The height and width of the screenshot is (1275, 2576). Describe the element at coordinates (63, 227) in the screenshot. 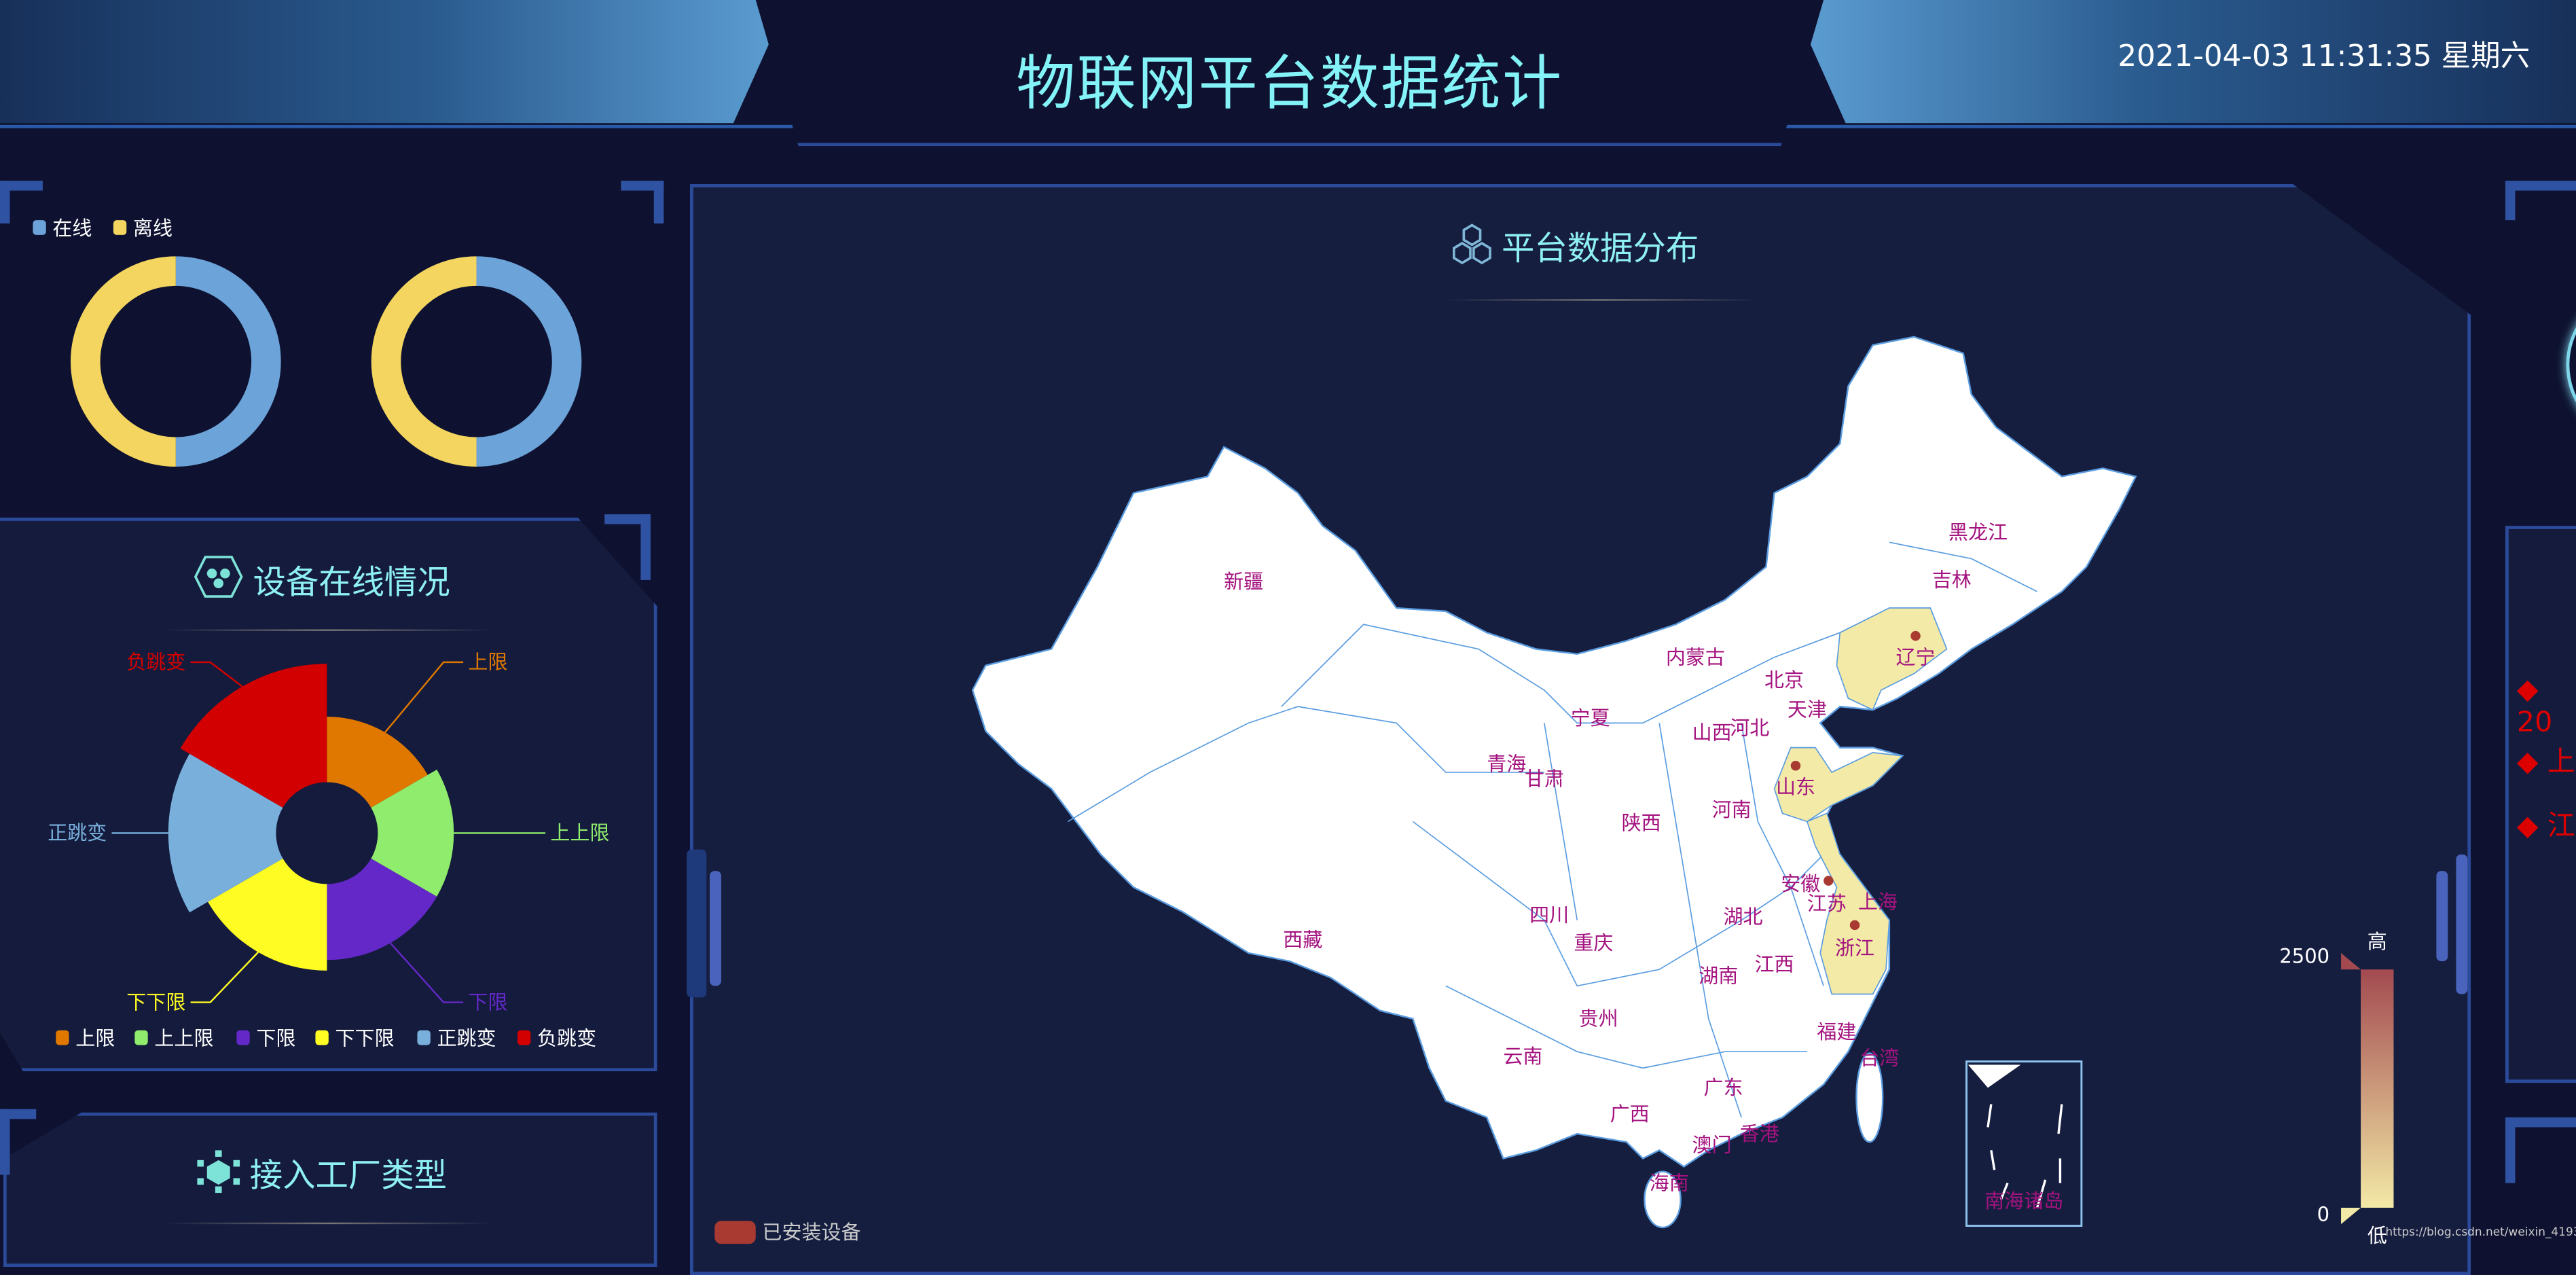

I see `legend-online: 在线` at that location.